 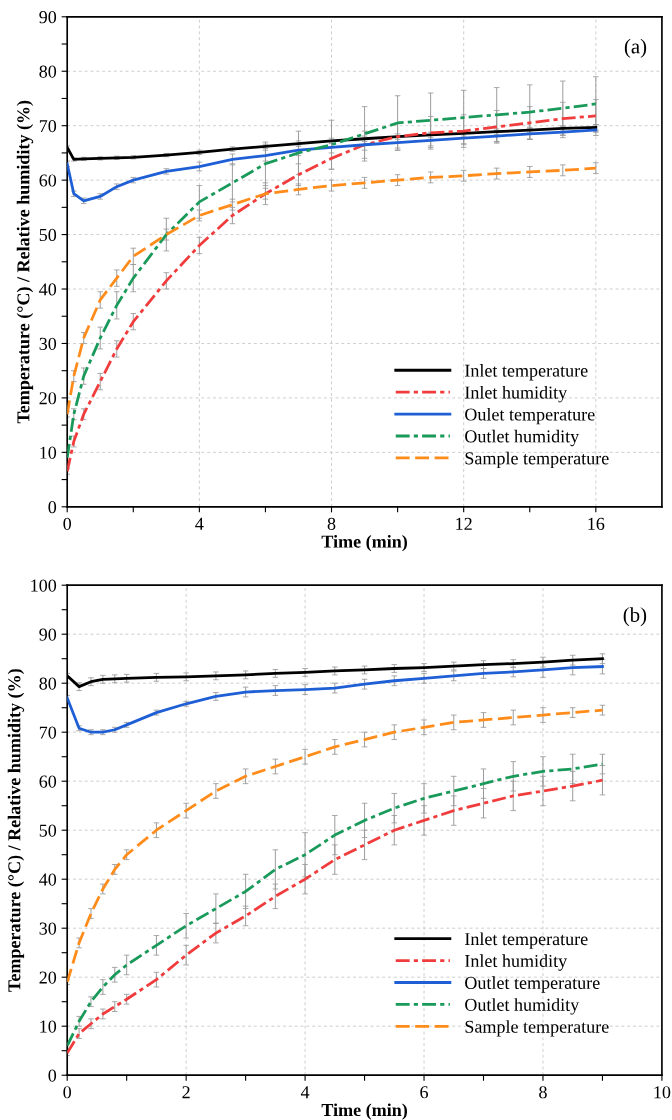 What do you see at coordinates (530, 416) in the screenshot?
I see `legend-label: Oulet temperature` at bounding box center [530, 416].